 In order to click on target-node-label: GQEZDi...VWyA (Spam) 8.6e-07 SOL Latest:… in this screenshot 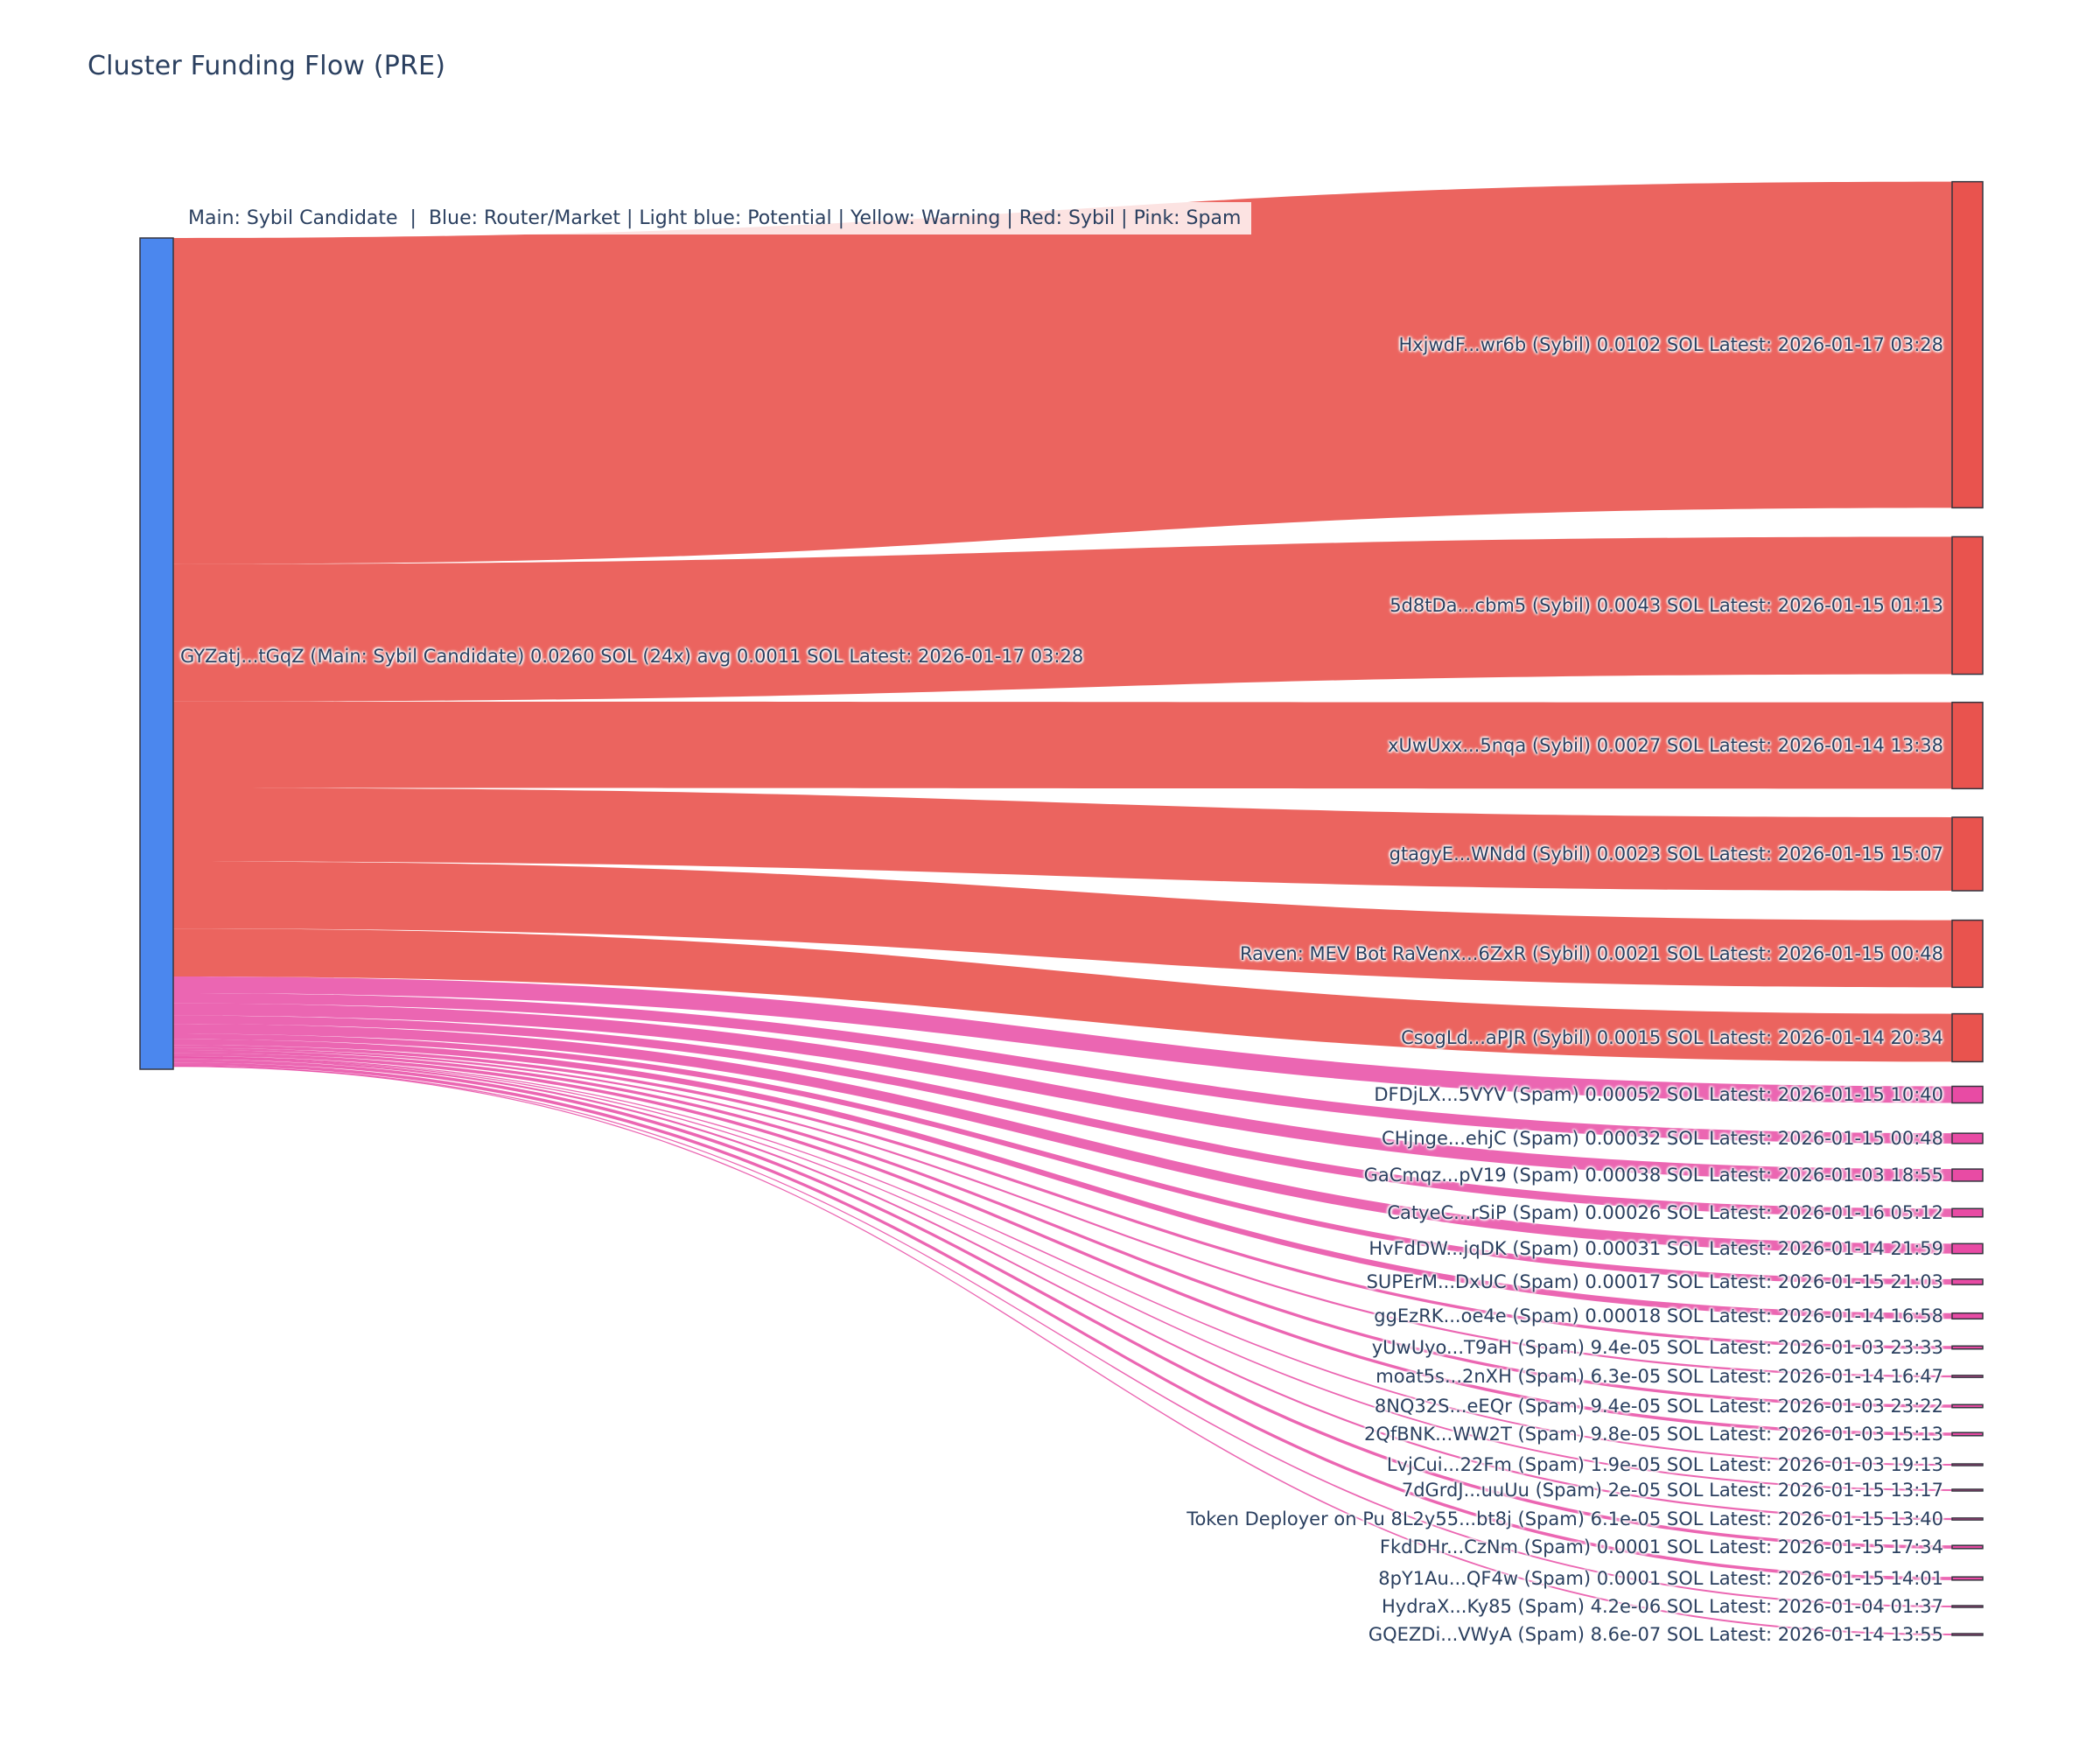, I will do `click(1655, 1634)`.